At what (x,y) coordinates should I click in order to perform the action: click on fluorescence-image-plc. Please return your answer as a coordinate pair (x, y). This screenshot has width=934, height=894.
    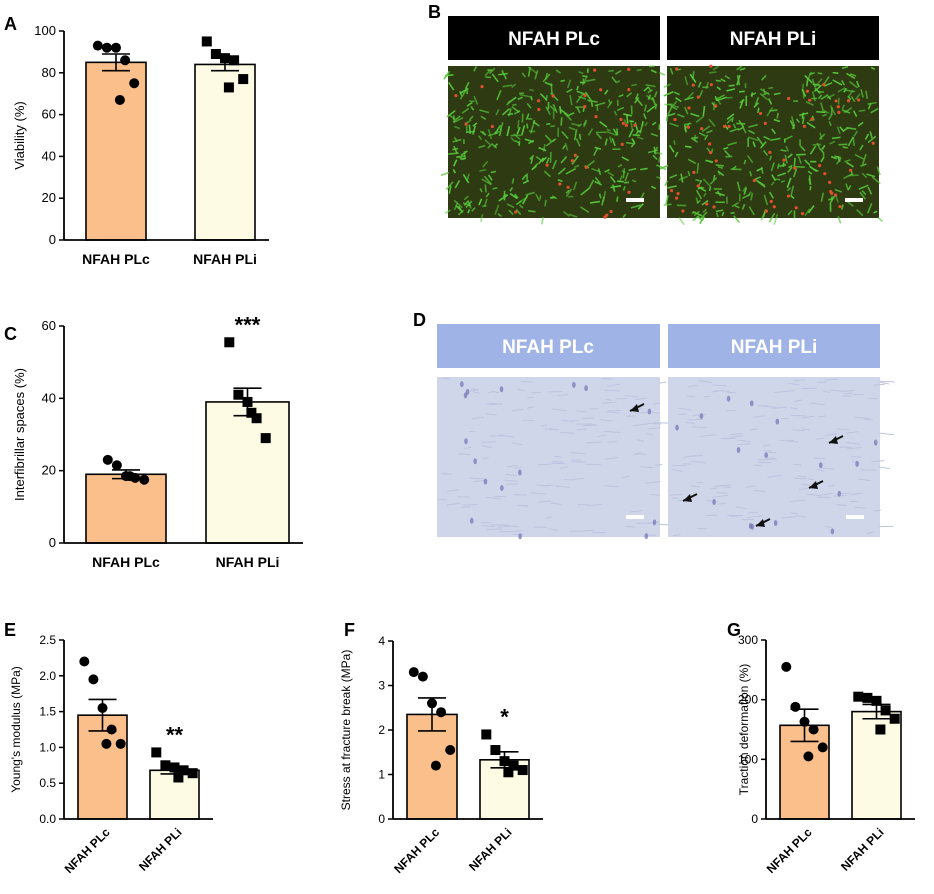
    Looking at the image, I should click on (553, 145).